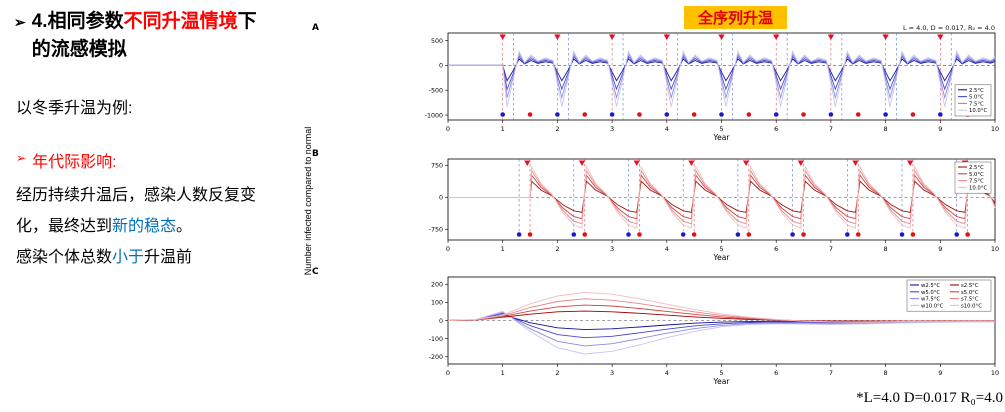 Image resolution: width=1005 pixels, height=412 pixels. What do you see at coordinates (144, 35) in the screenshot?
I see `section-heading-text: 4.相同参数不同升温情境下 的流感模拟` at bounding box center [144, 35].